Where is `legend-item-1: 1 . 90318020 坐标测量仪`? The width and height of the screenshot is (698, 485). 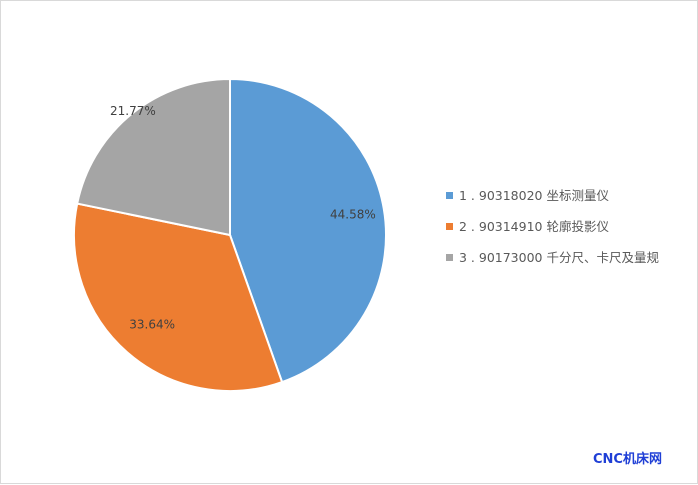 legend-item-1: 1 . 90318020 坐标测量仪 is located at coordinates (568, 195).